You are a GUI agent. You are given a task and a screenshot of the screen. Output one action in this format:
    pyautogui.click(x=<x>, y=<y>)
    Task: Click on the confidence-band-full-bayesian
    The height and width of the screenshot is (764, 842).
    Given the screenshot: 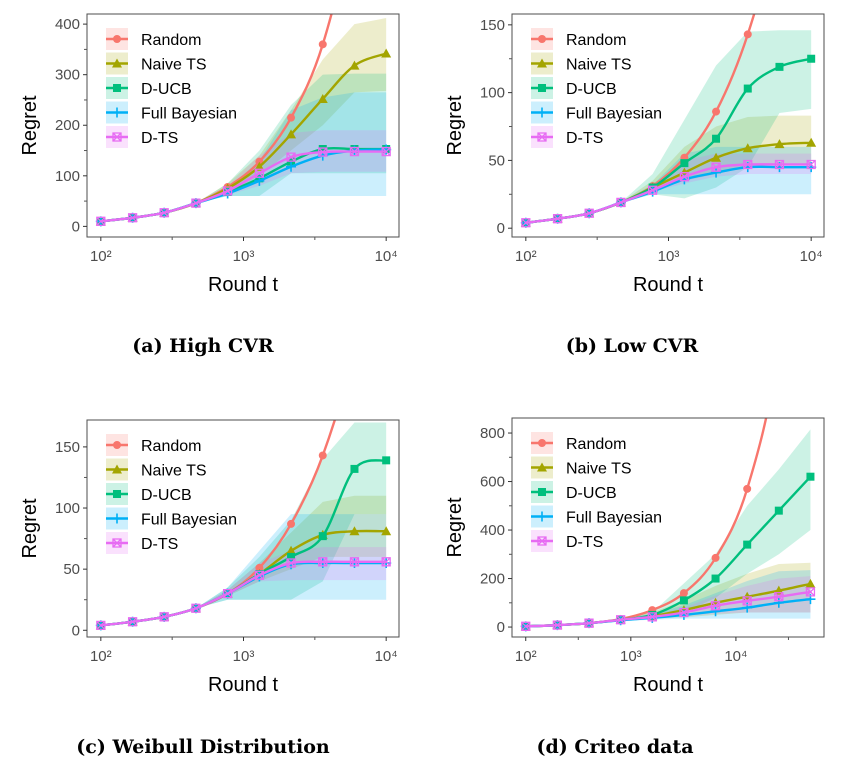 What is the action you would take?
    pyautogui.click(x=243, y=570)
    